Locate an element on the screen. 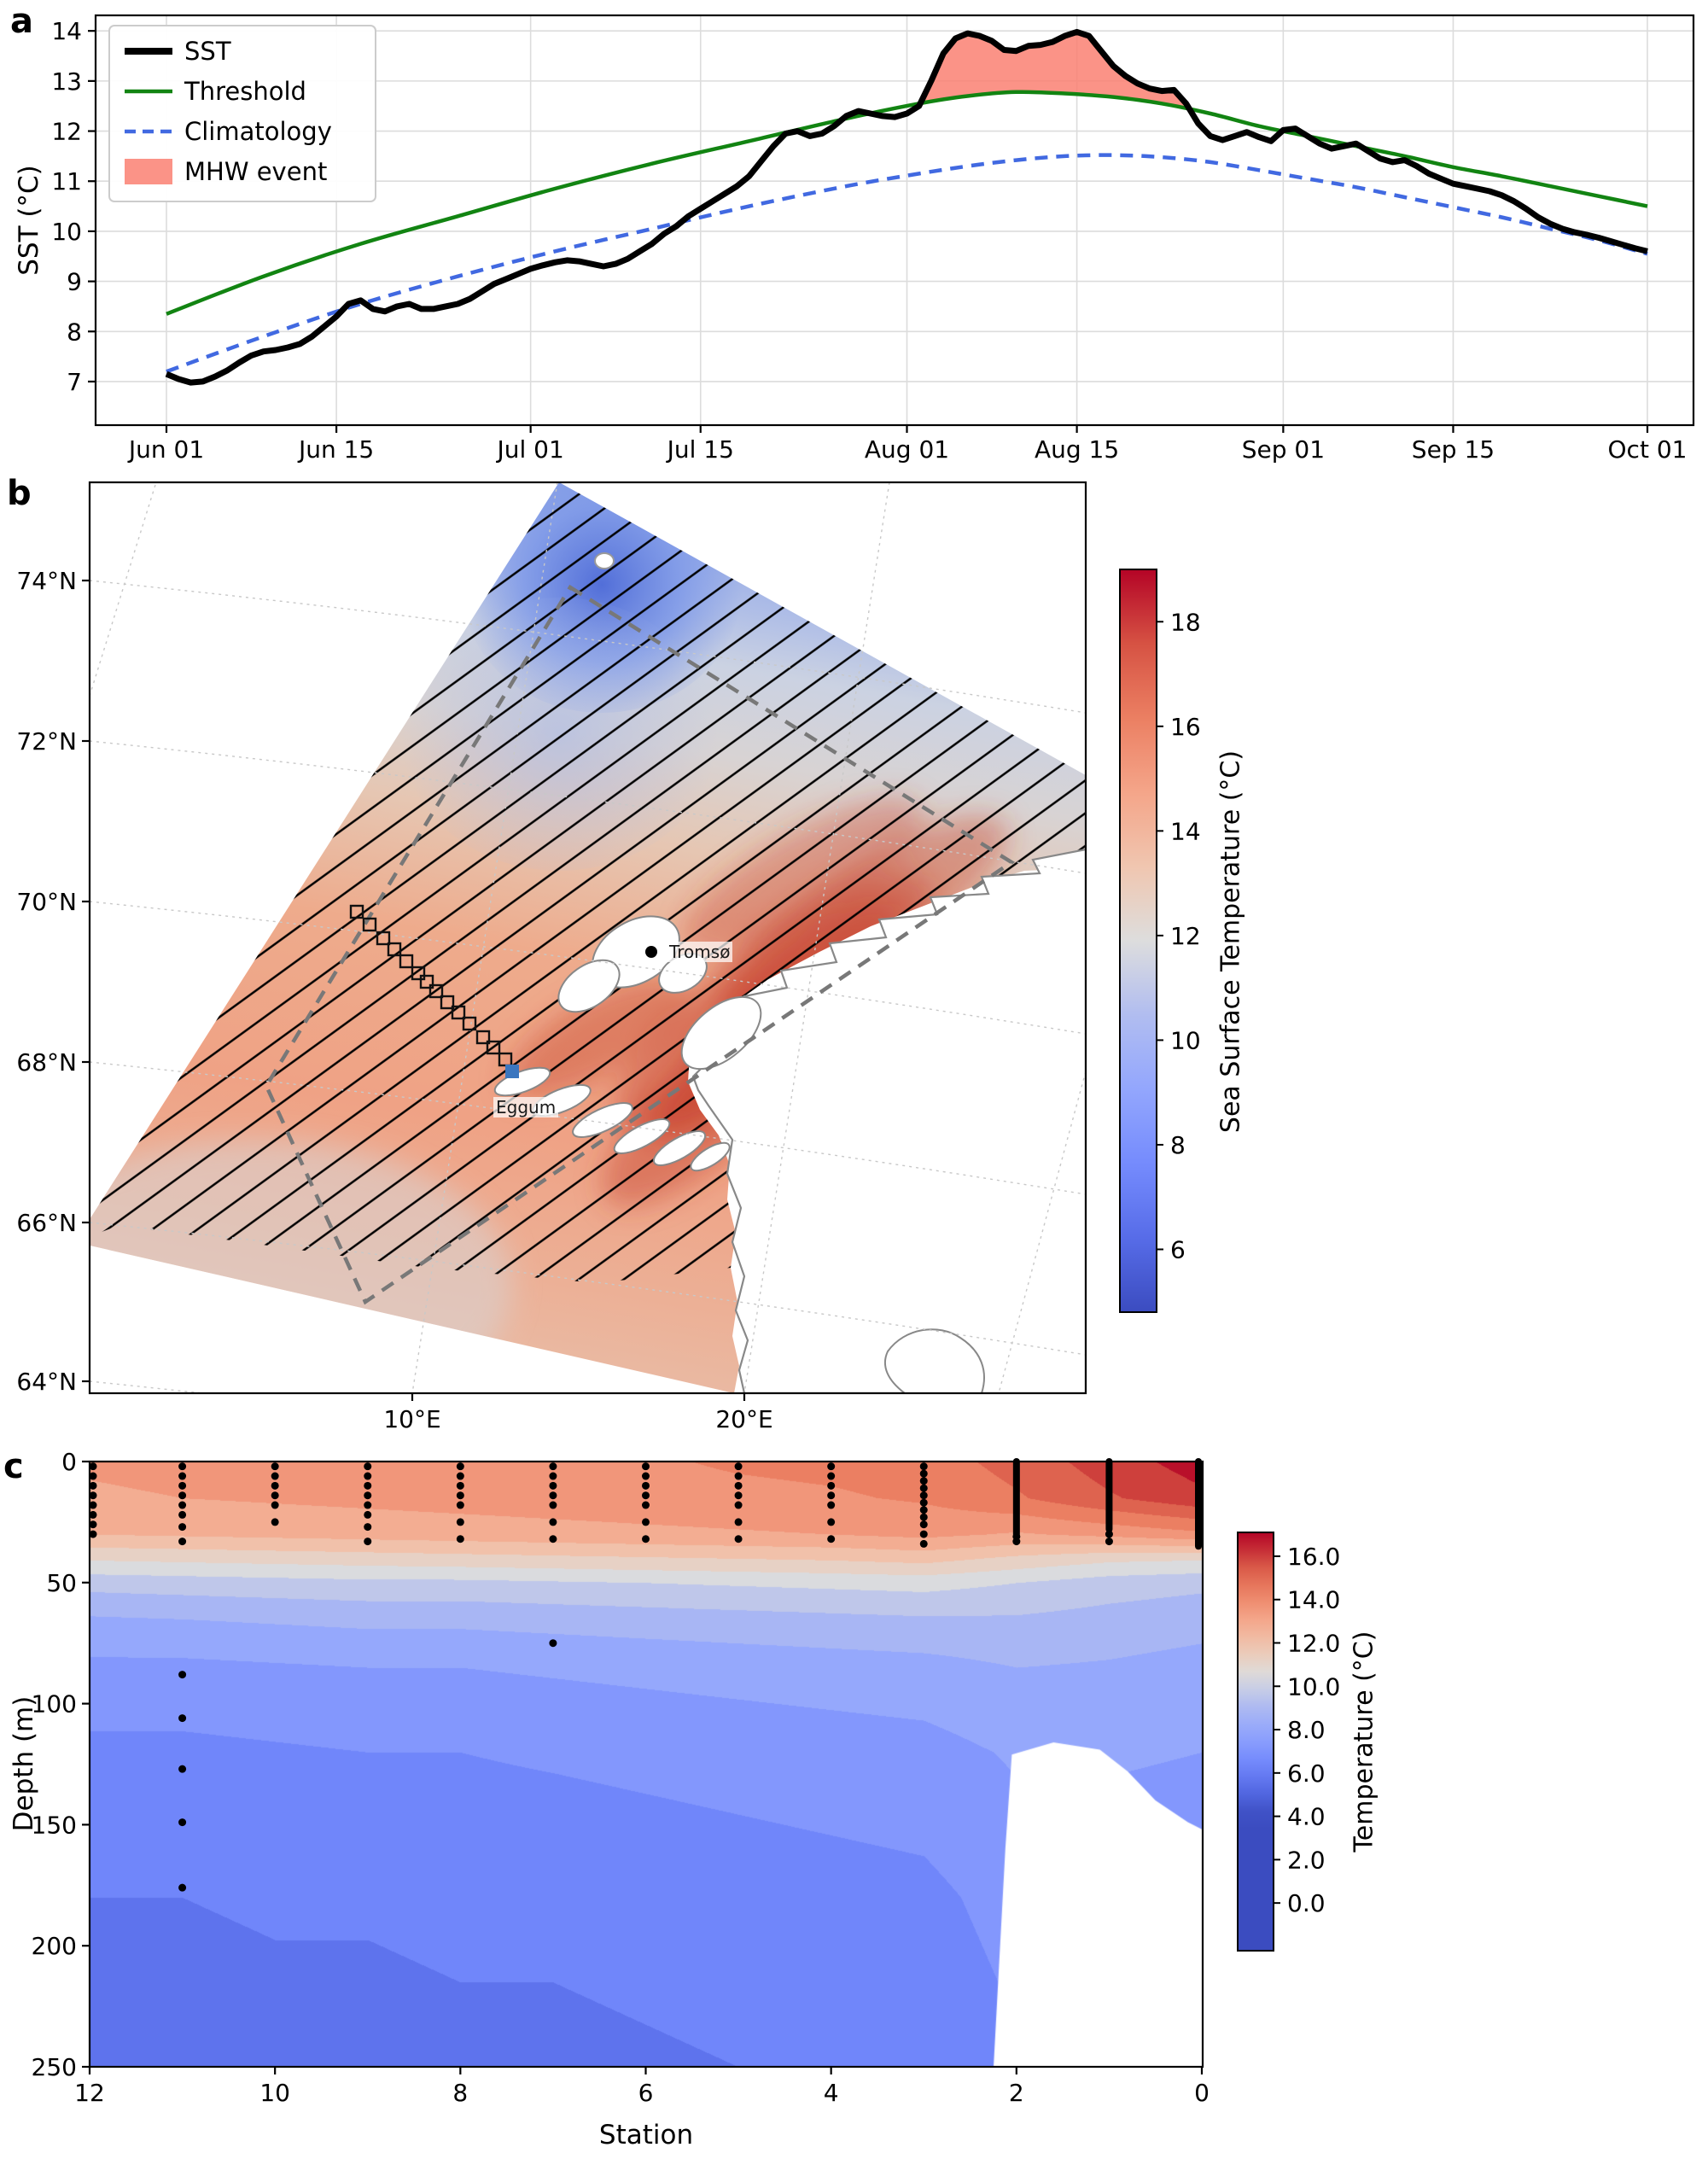 Image resolution: width=1708 pixels, height=2159 pixels. section-colorbar-label: Temperature (°C) is located at coordinates (1364, 1742).